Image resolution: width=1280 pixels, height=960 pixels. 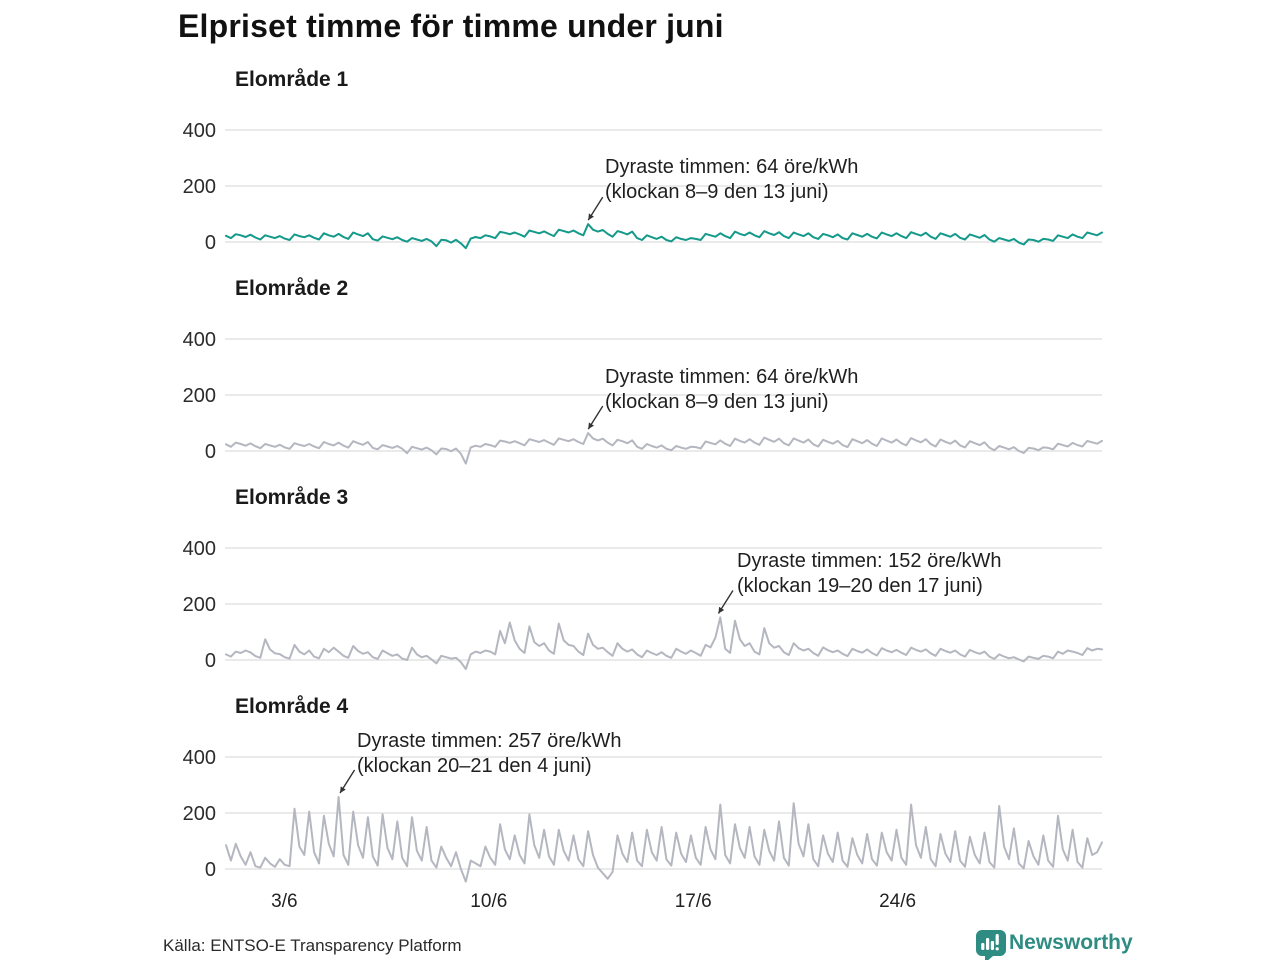 What do you see at coordinates (489, 741) in the screenshot?
I see `annotation-line1: Dyraste timmen: 257 öre/kWh` at bounding box center [489, 741].